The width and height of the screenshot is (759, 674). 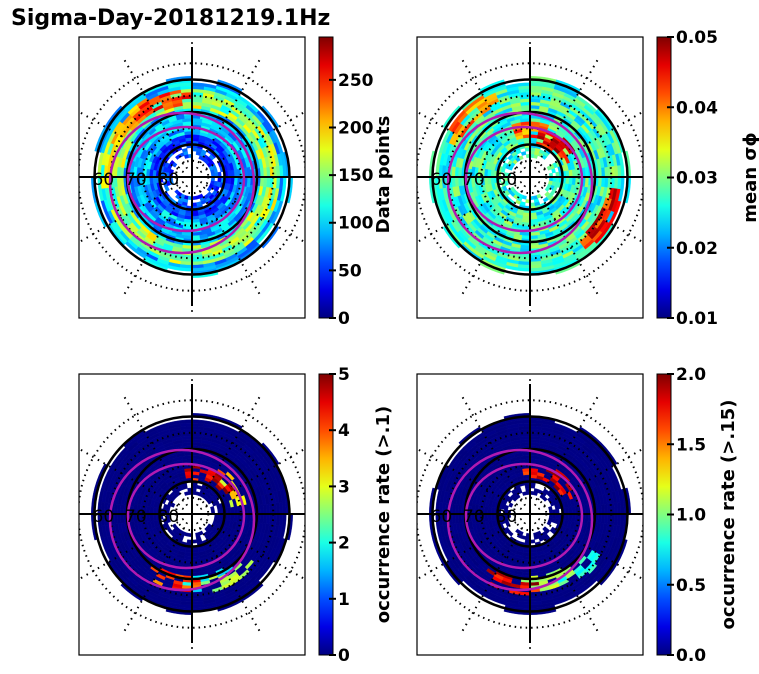 I want to click on colorbar-tick-label: 1.5, so click(x=691, y=445).